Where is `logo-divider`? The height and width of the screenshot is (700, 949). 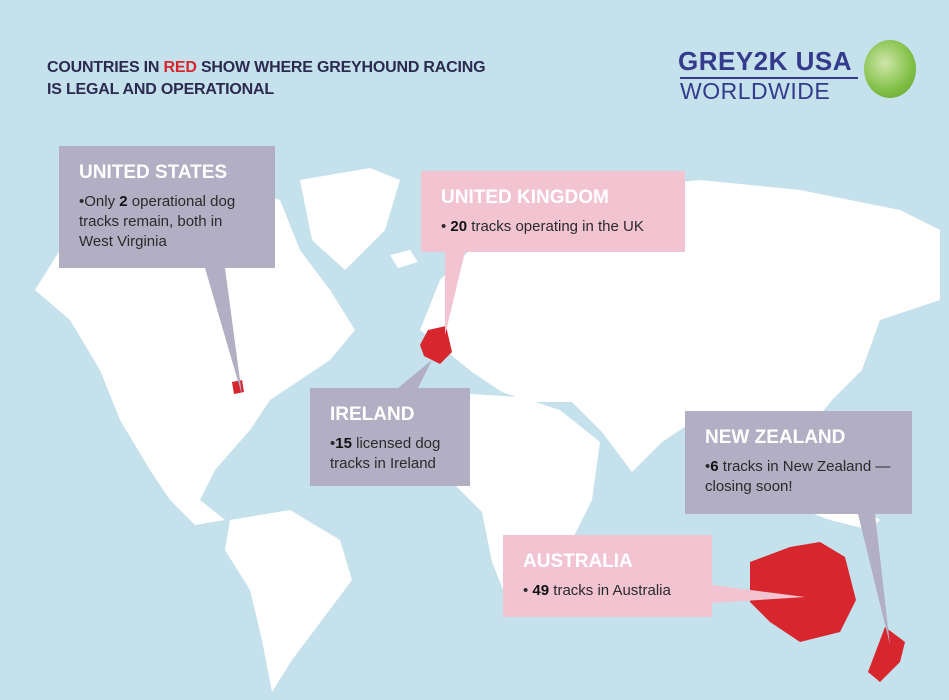 logo-divider is located at coordinates (769, 78).